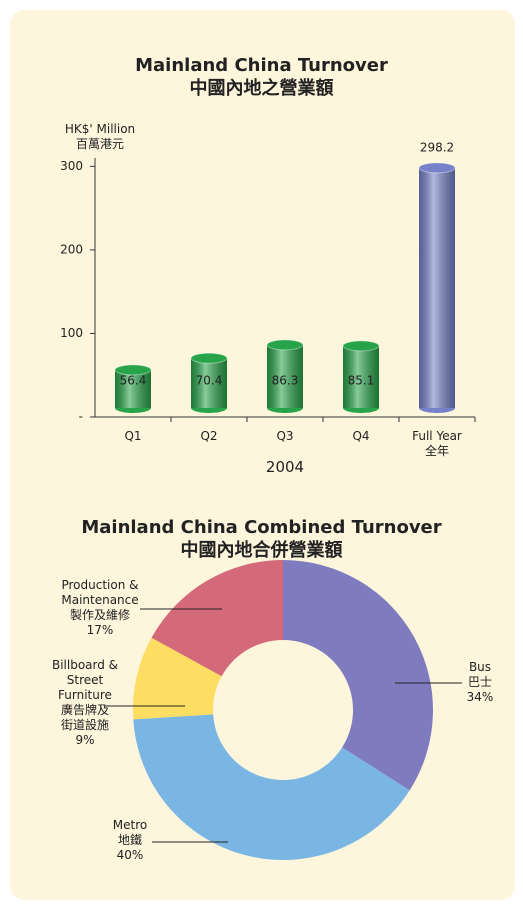 The width and height of the screenshot is (523, 910). I want to click on slice-label: Production & Maintenance 製作及維修 17%, so click(100, 608).